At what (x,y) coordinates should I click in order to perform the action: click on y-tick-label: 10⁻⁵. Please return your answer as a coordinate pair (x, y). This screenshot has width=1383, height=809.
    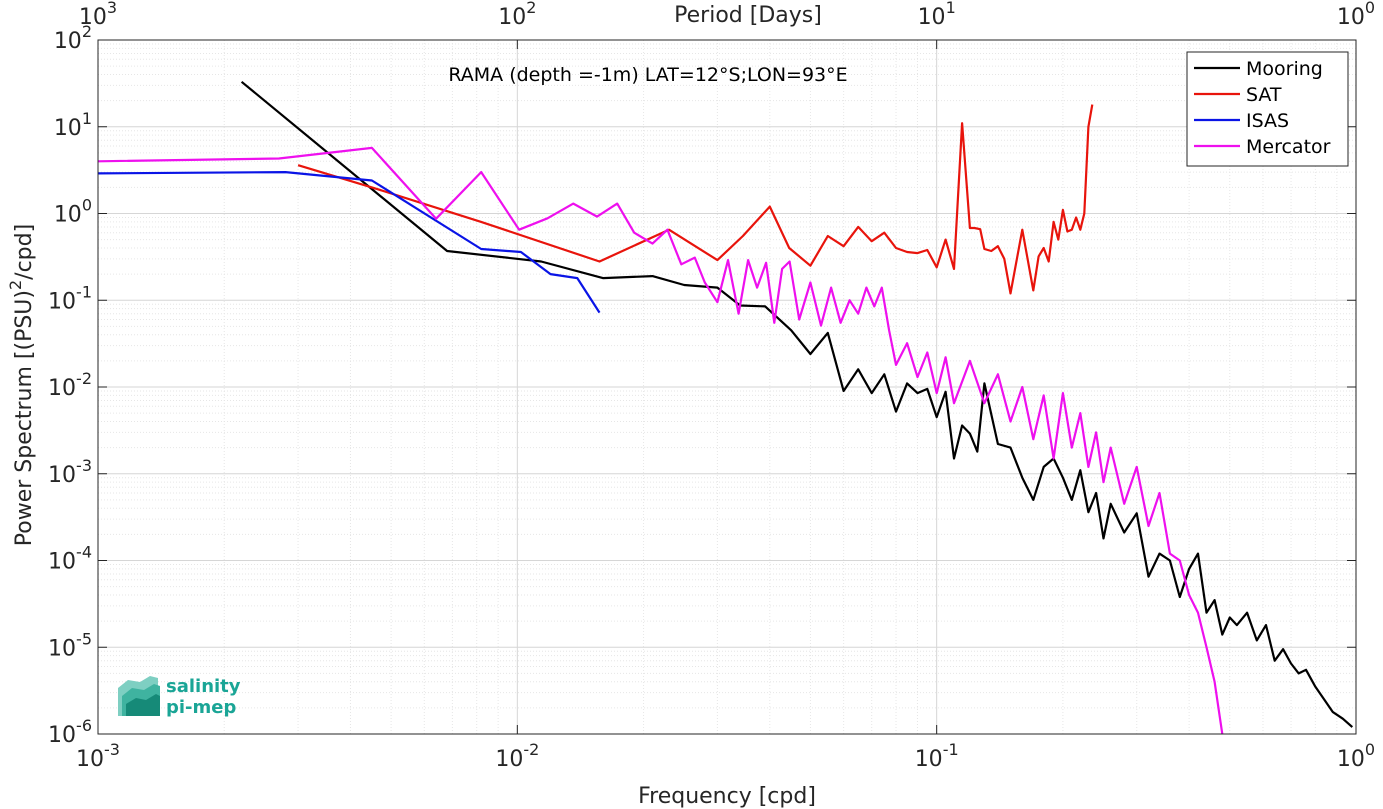
    Looking at the image, I should click on (70, 645).